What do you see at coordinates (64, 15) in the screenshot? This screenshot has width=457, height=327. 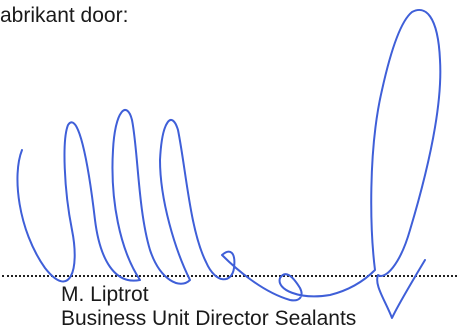 I see `intro-text: abrikant door:` at bounding box center [64, 15].